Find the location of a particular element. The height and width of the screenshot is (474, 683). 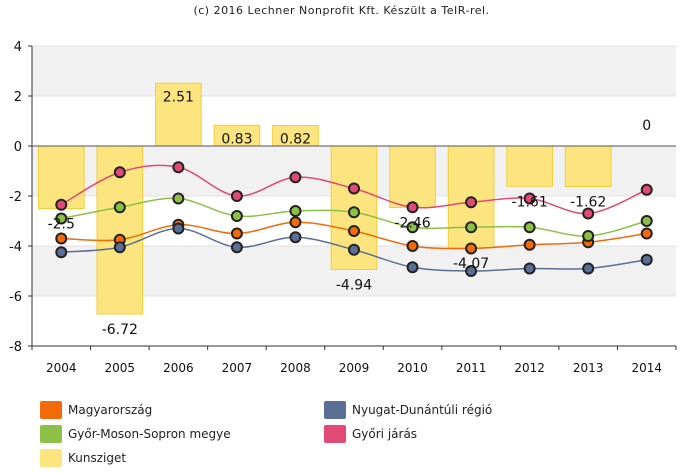

x-tick-label: 2006 is located at coordinates (178, 368).